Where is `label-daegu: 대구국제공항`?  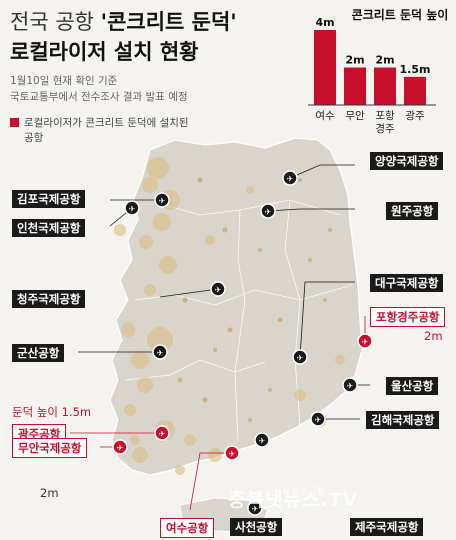
label-daegu: 대구국제공항 is located at coordinates (407, 283).